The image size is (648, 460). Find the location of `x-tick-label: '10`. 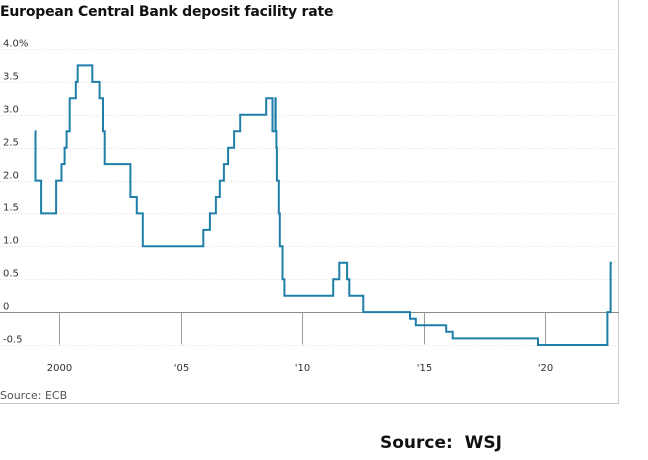

x-tick-label: '10 is located at coordinates (302, 368).